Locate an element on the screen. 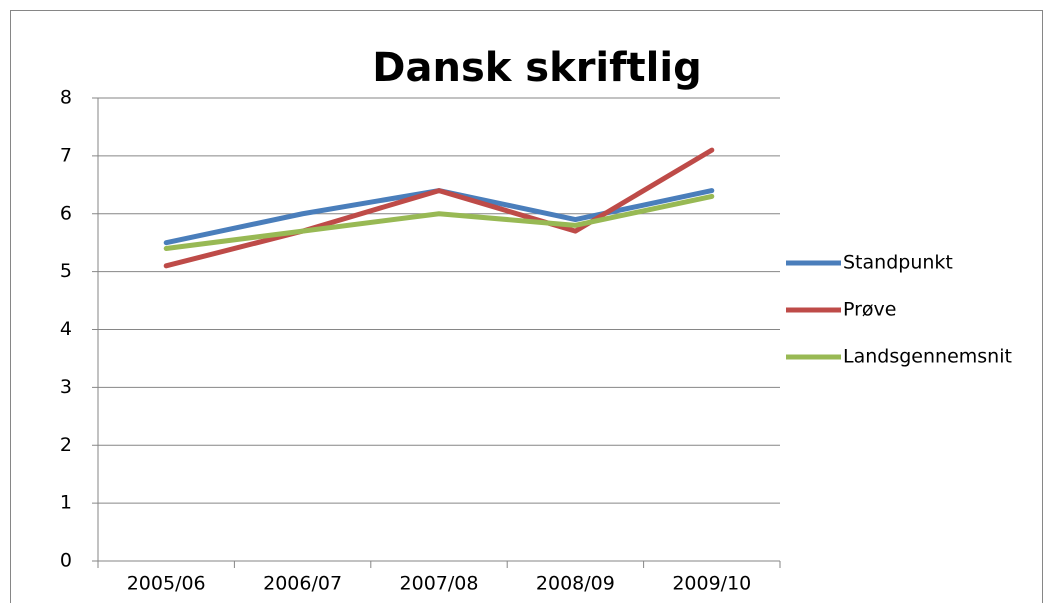  x-tick-label: 2009/10 is located at coordinates (711, 584).